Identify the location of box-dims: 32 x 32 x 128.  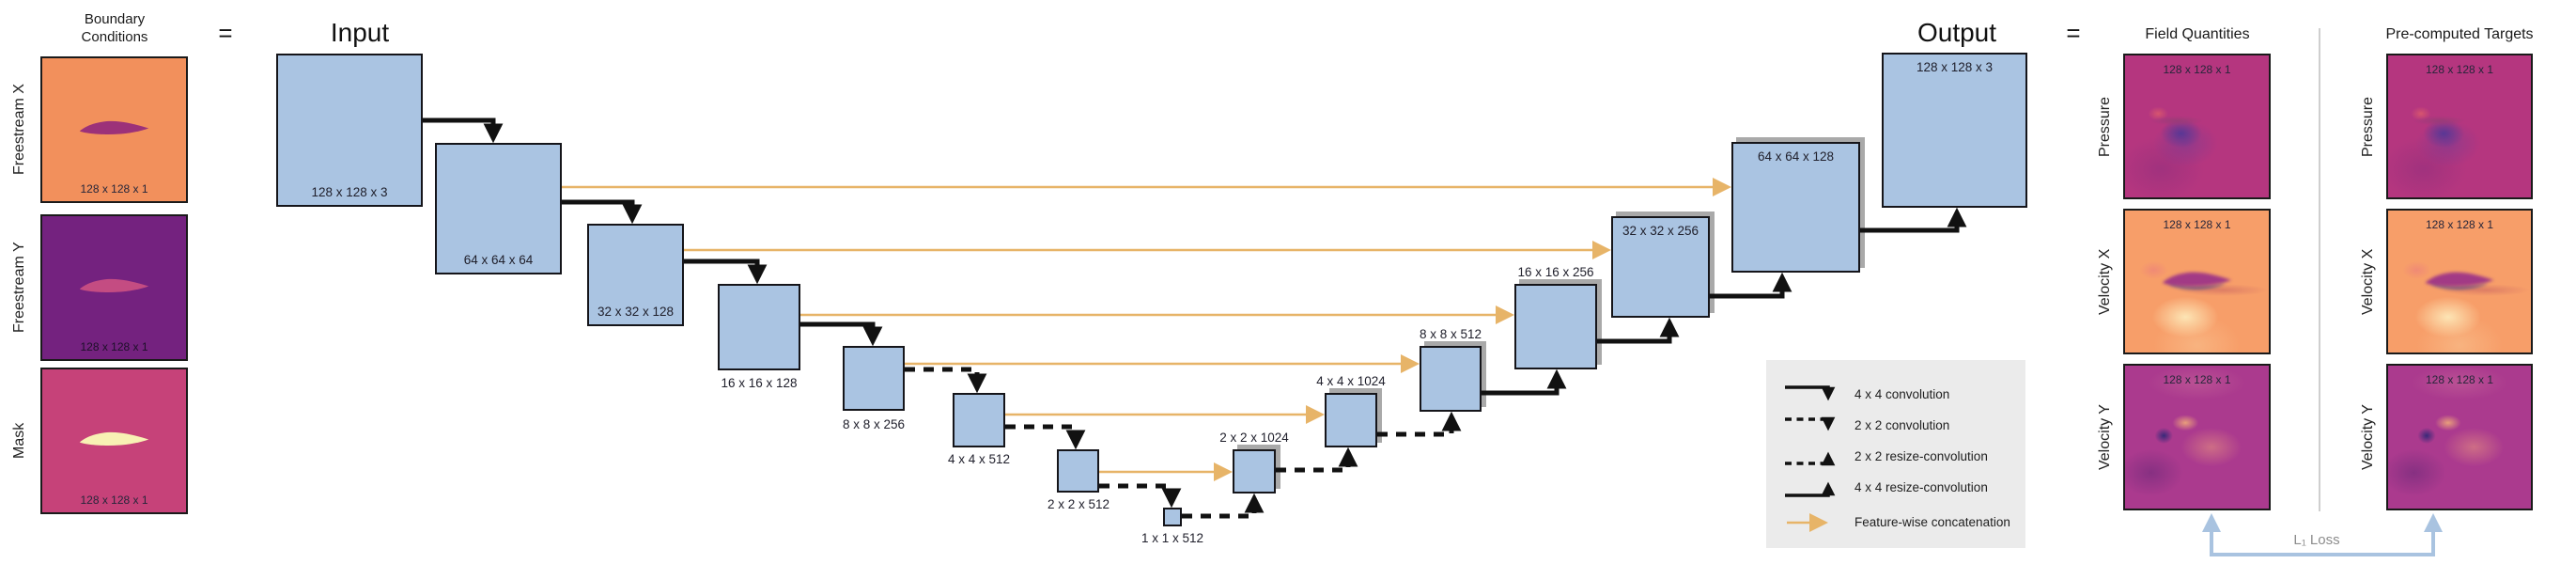
(636, 312).